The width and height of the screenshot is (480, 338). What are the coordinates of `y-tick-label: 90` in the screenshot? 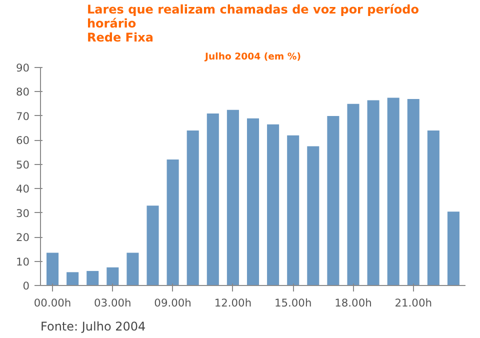 It's located at (23, 68).